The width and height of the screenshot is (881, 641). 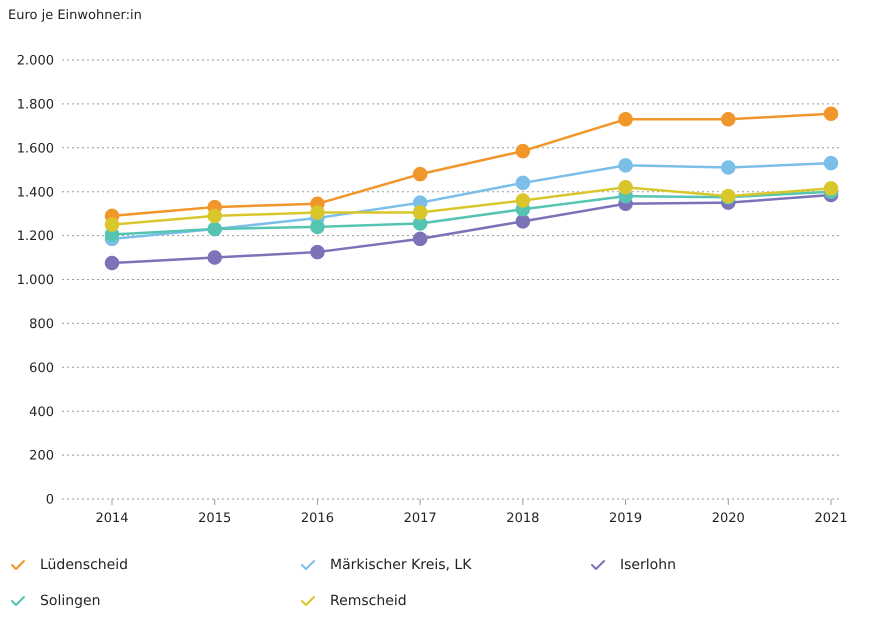 What do you see at coordinates (728, 518) in the screenshot?
I see `x-tick-label: 2020` at bounding box center [728, 518].